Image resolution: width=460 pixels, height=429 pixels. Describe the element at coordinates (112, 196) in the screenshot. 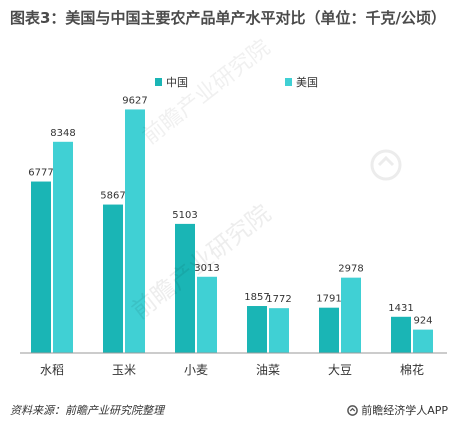

I see `data-label-1-0: 5867` at that location.